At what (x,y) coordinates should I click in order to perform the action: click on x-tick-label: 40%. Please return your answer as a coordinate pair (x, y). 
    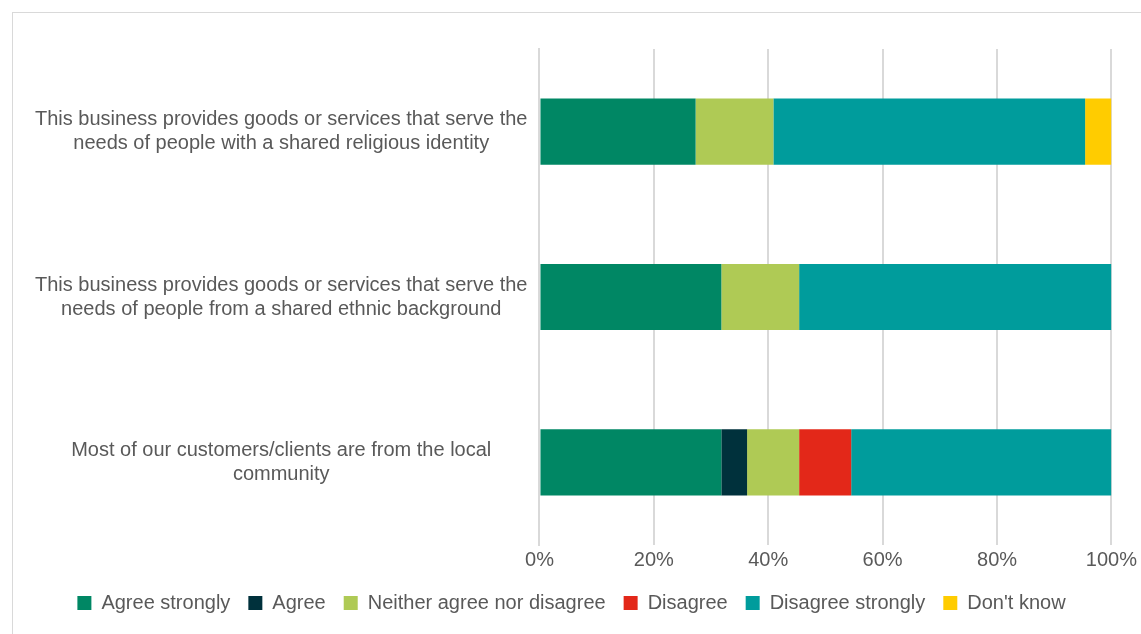
    Looking at the image, I should click on (768, 558).